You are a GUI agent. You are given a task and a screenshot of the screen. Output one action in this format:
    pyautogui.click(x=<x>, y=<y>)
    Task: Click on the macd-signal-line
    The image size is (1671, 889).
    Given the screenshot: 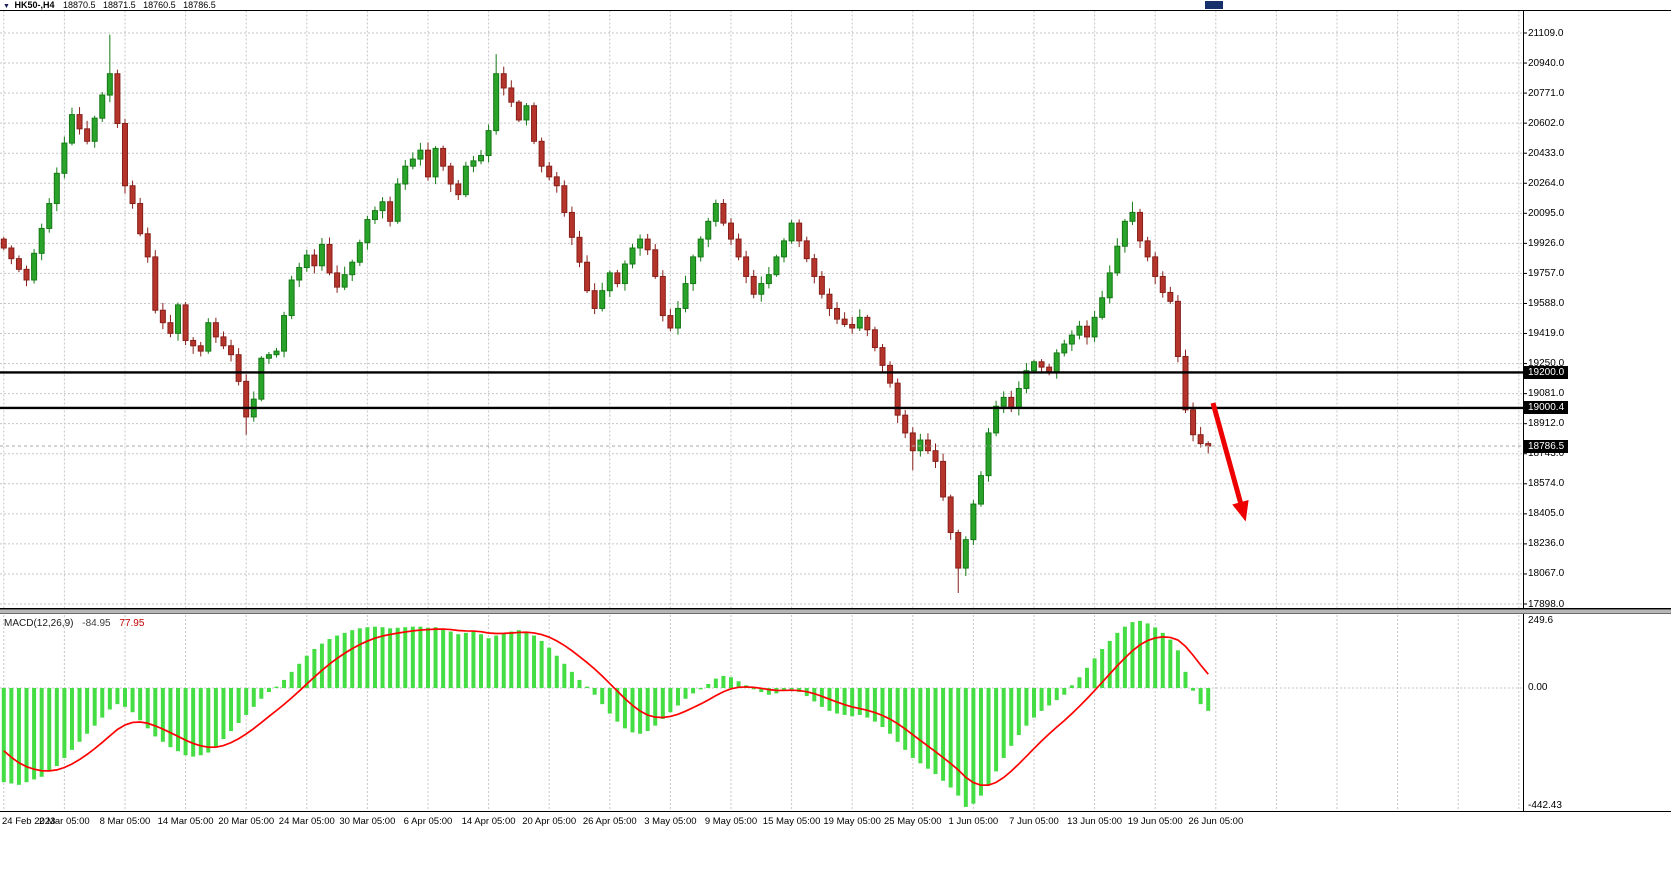 What is the action you would take?
    pyautogui.click(x=606, y=707)
    